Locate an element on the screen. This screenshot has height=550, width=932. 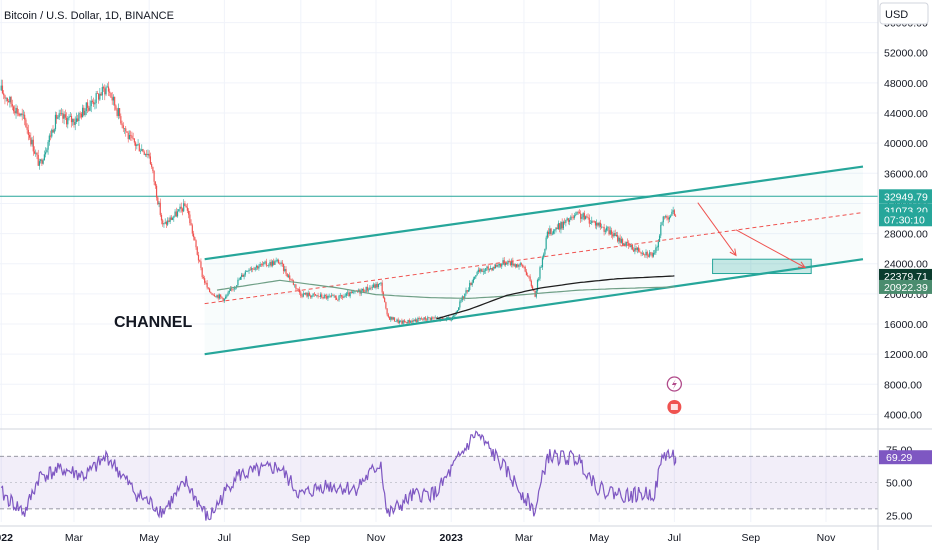
price-axis-label: 28000.00 is located at coordinates (906, 235).